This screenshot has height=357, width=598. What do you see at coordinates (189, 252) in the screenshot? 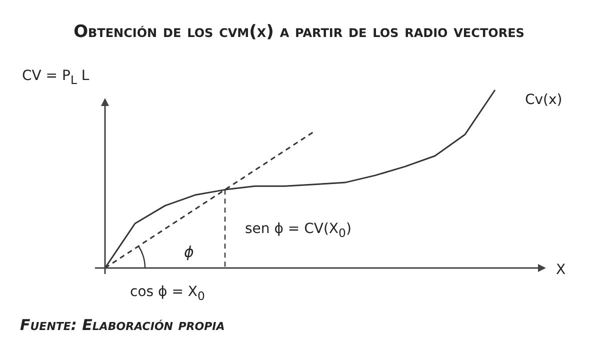
I see `annotation: ϕ` at bounding box center [189, 252].